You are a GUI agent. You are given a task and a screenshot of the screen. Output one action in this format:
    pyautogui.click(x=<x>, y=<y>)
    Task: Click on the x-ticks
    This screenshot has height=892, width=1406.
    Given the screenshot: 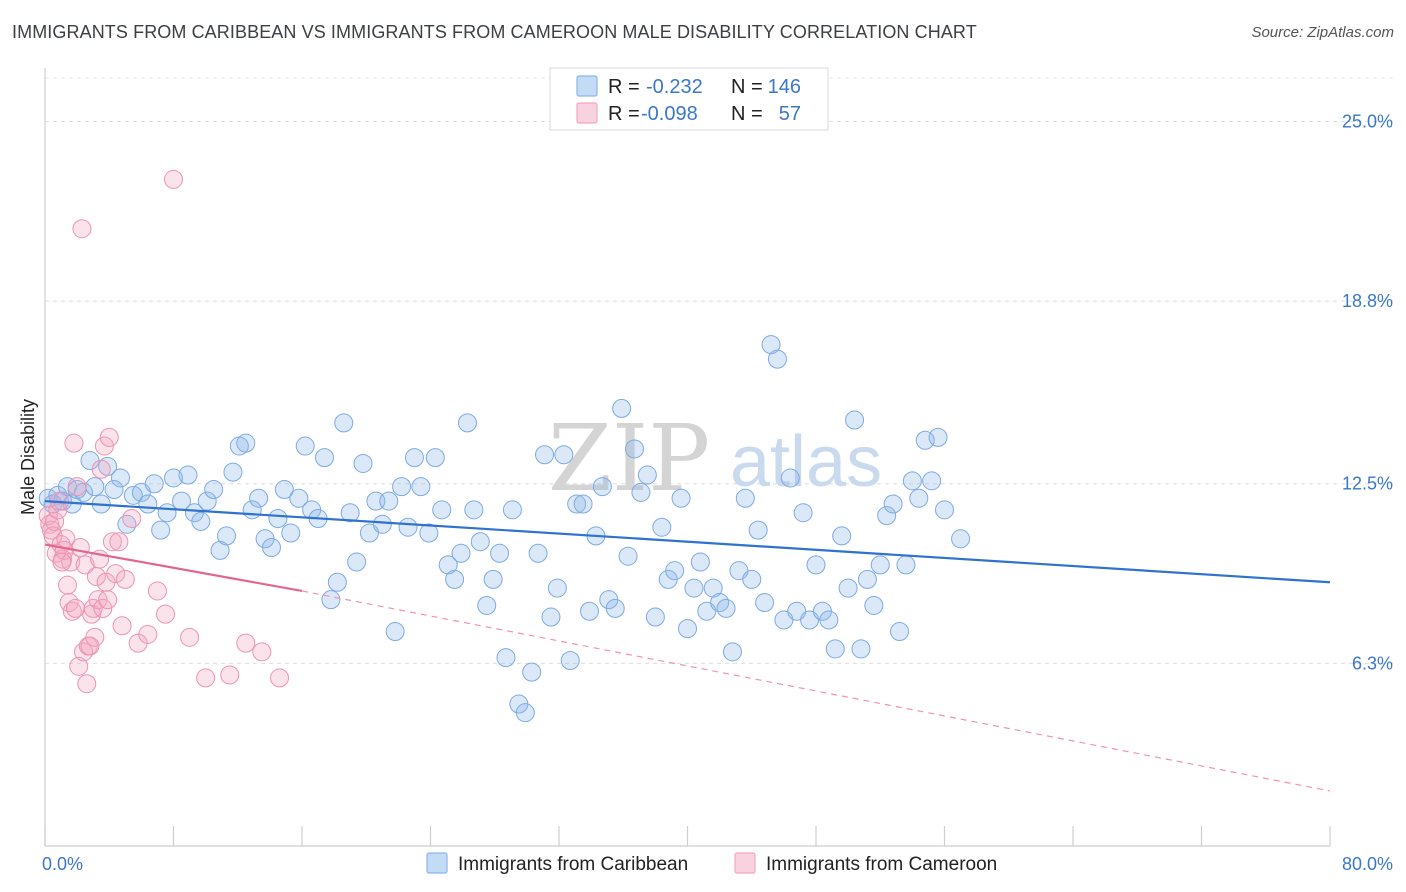 What is the action you would take?
    pyautogui.click(x=687, y=836)
    